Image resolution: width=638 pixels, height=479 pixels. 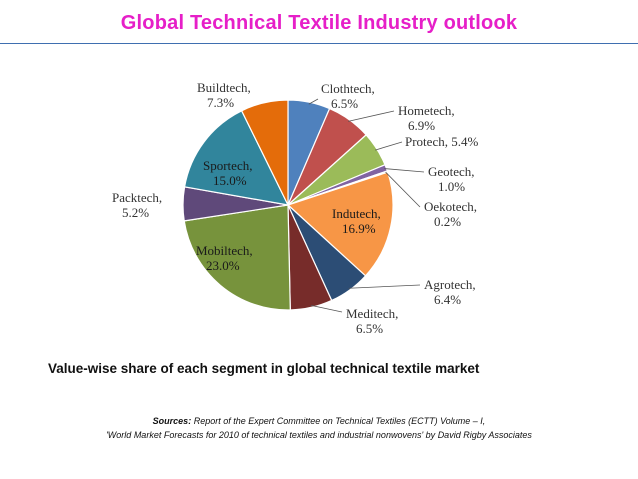 What do you see at coordinates (230, 180) in the screenshot?
I see `slice-value-sportech: 15.0%` at bounding box center [230, 180].